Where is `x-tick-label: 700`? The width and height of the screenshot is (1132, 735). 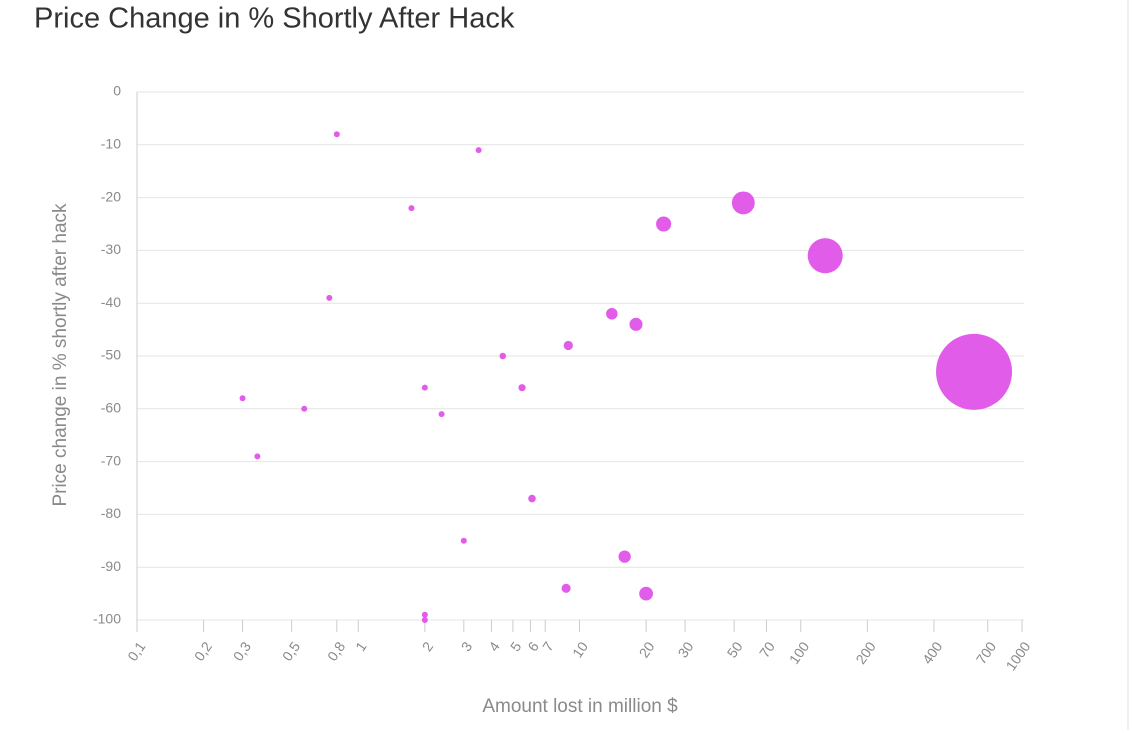 x-tick-label: 700 is located at coordinates (986, 652).